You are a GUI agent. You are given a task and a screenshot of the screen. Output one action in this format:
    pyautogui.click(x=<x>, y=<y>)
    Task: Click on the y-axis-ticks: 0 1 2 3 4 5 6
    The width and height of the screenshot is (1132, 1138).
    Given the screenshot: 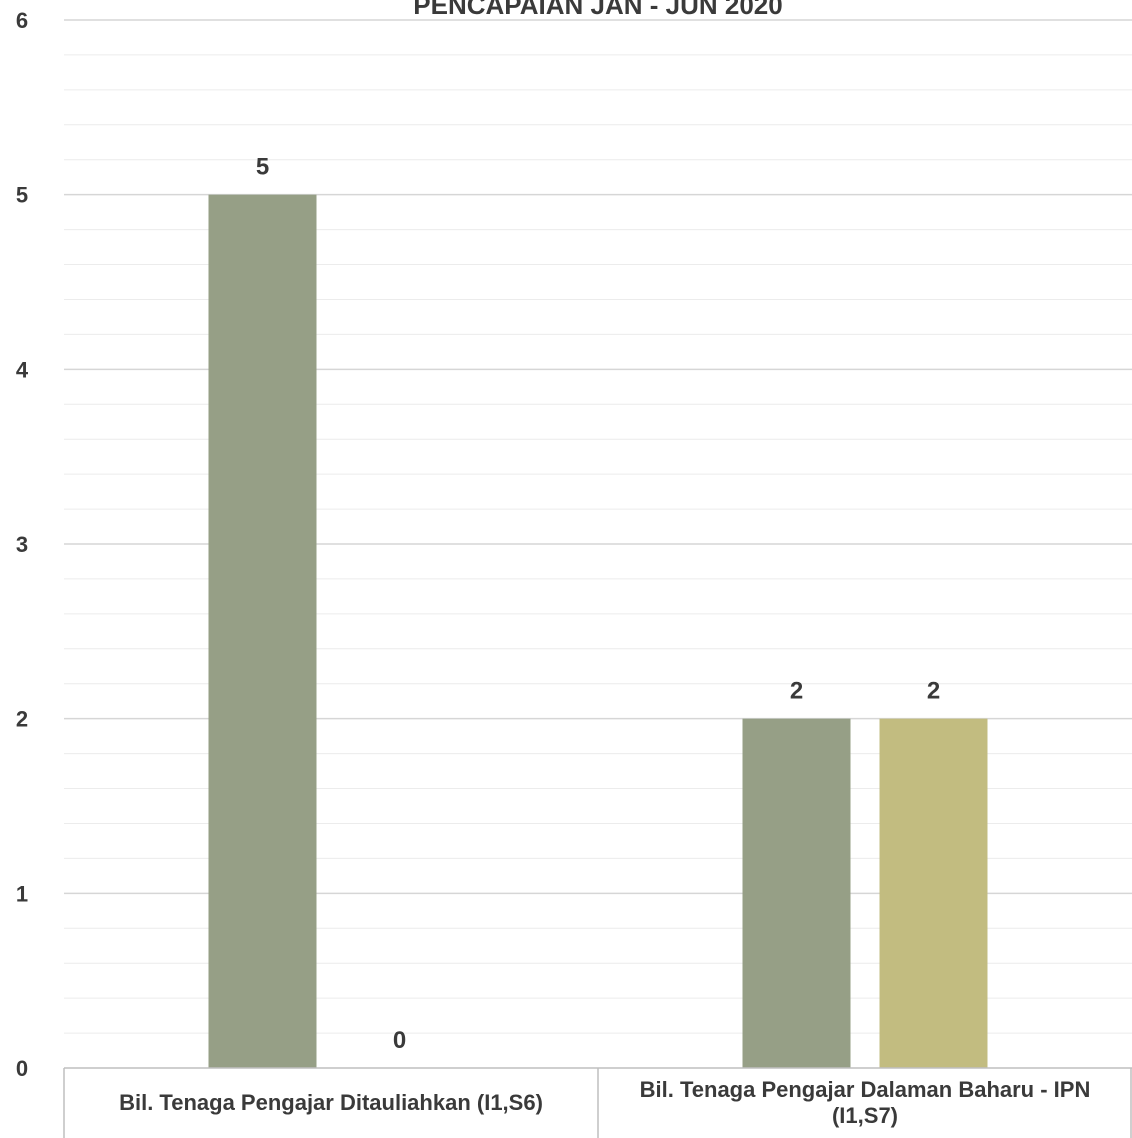 What is the action you would take?
    pyautogui.click(x=22, y=544)
    